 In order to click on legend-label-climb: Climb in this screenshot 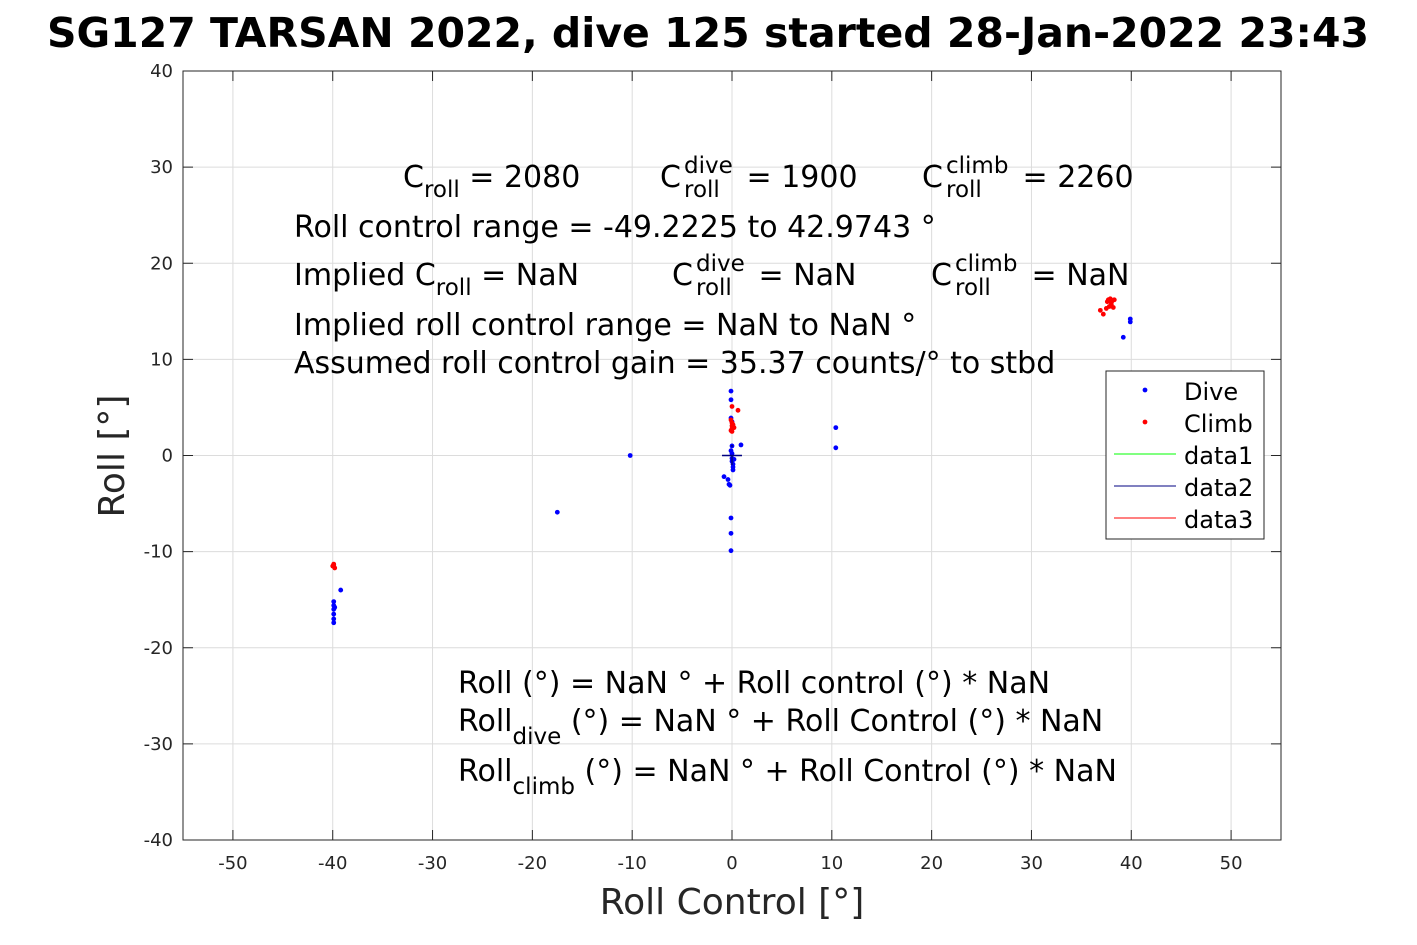, I will do `click(1218, 424)`.